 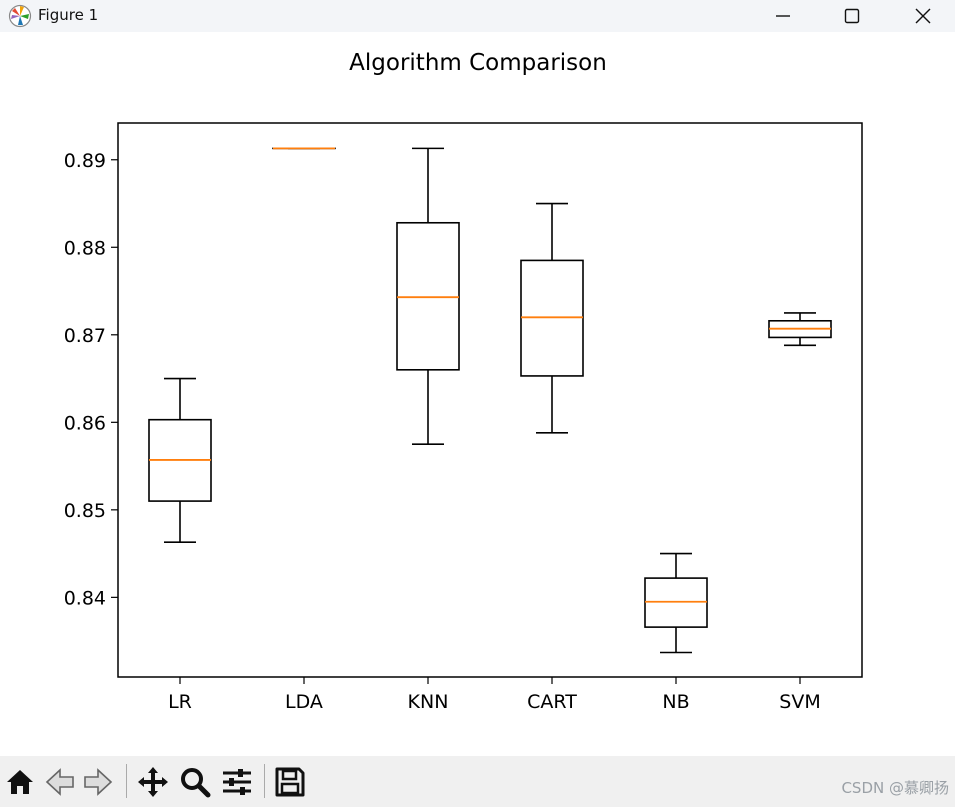 I want to click on maximize-button, so click(x=852, y=16).